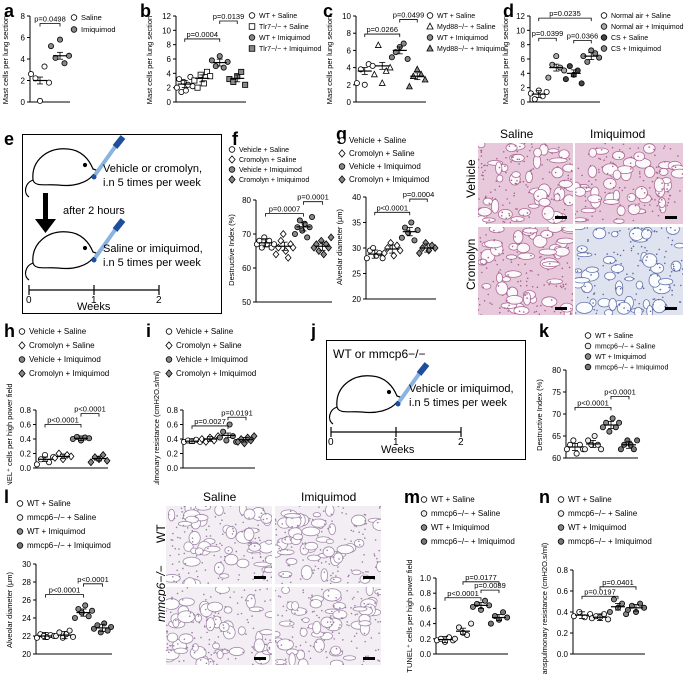 The width and height of the screenshot is (685, 674). What do you see at coordinates (471, 264) in the screenshot?
I see `micro-g-row-cromolyn: Cromolyn` at bounding box center [471, 264].